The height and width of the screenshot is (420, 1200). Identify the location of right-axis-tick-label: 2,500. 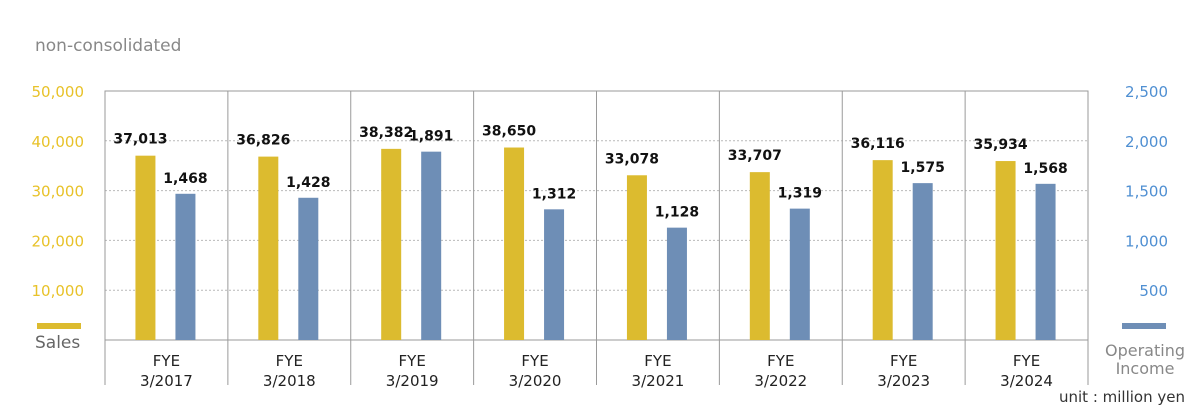
(1146, 92).